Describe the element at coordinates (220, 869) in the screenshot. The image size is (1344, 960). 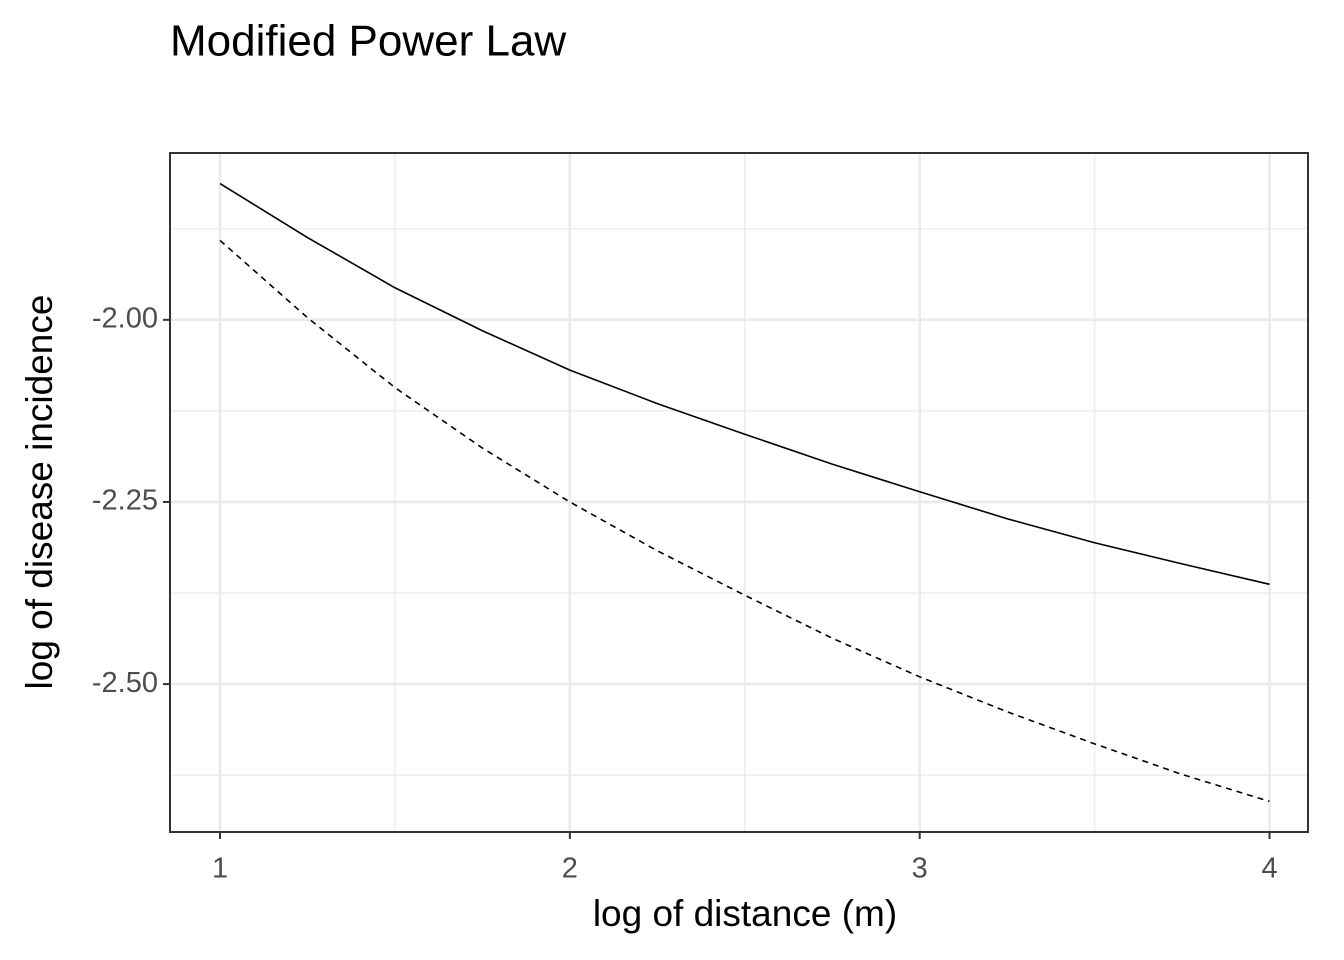
I see `x-tick-label: 1` at that location.